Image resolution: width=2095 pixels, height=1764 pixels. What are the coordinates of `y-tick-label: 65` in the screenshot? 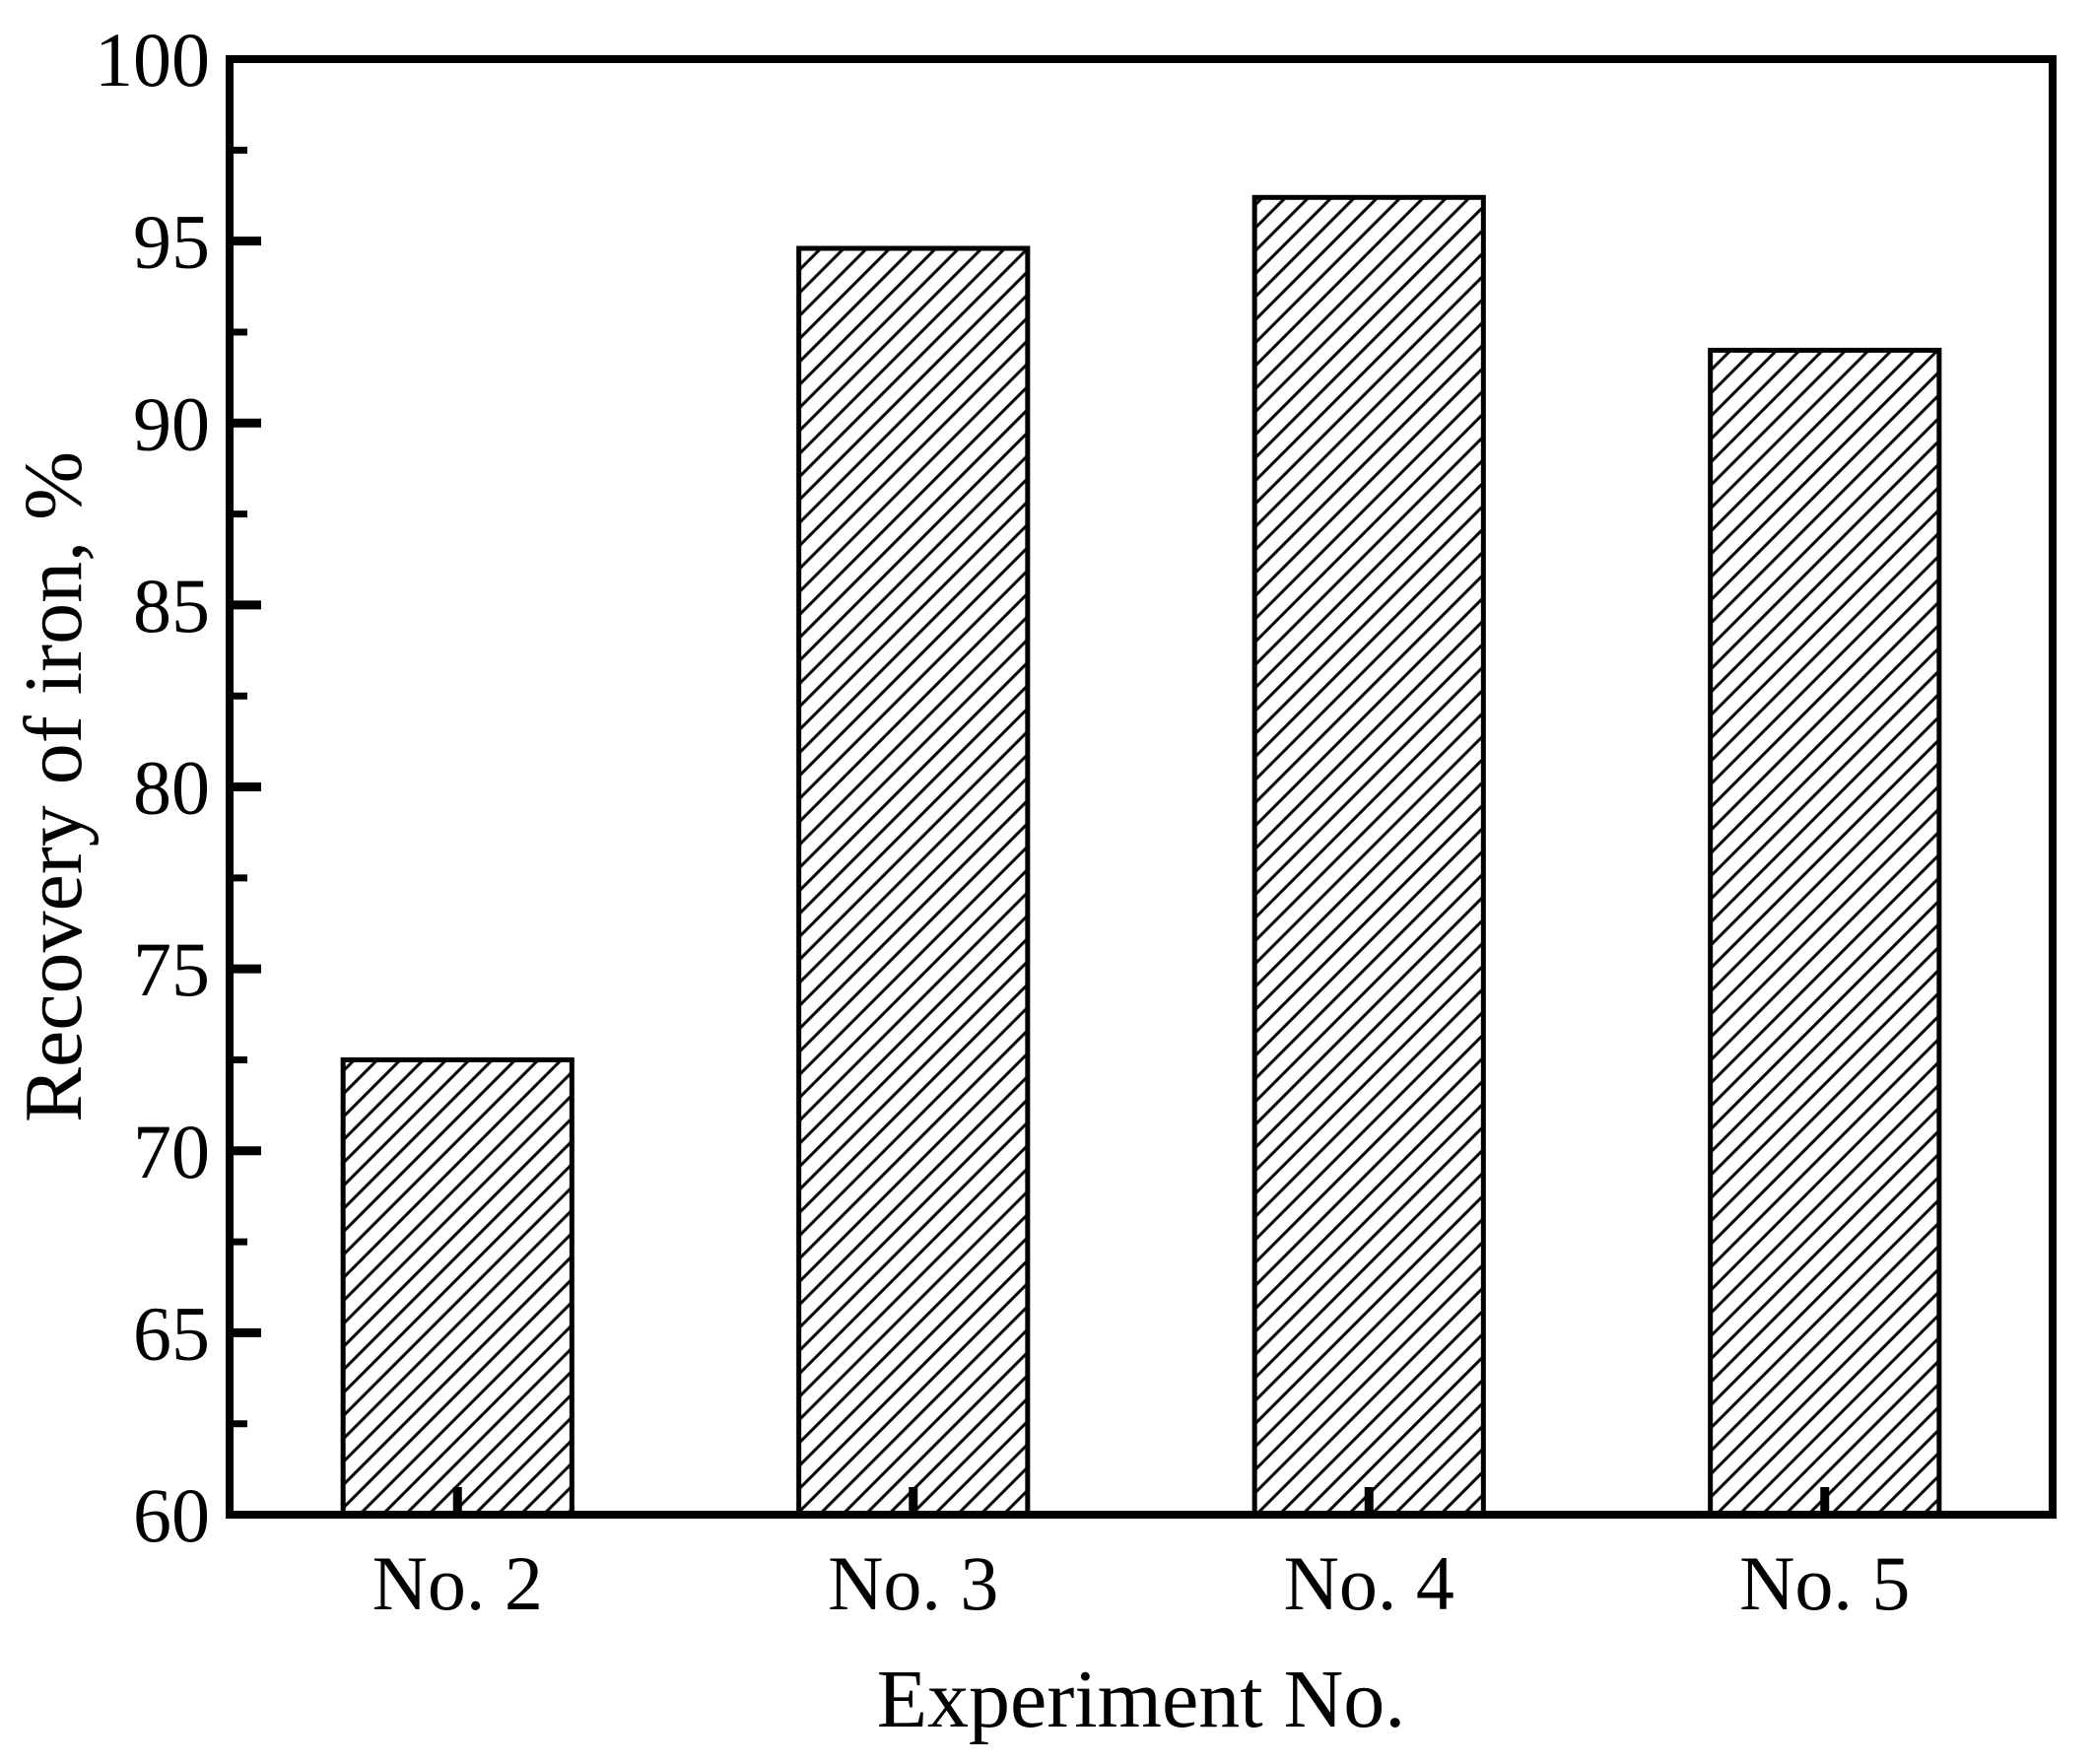 It's located at (172, 1333).